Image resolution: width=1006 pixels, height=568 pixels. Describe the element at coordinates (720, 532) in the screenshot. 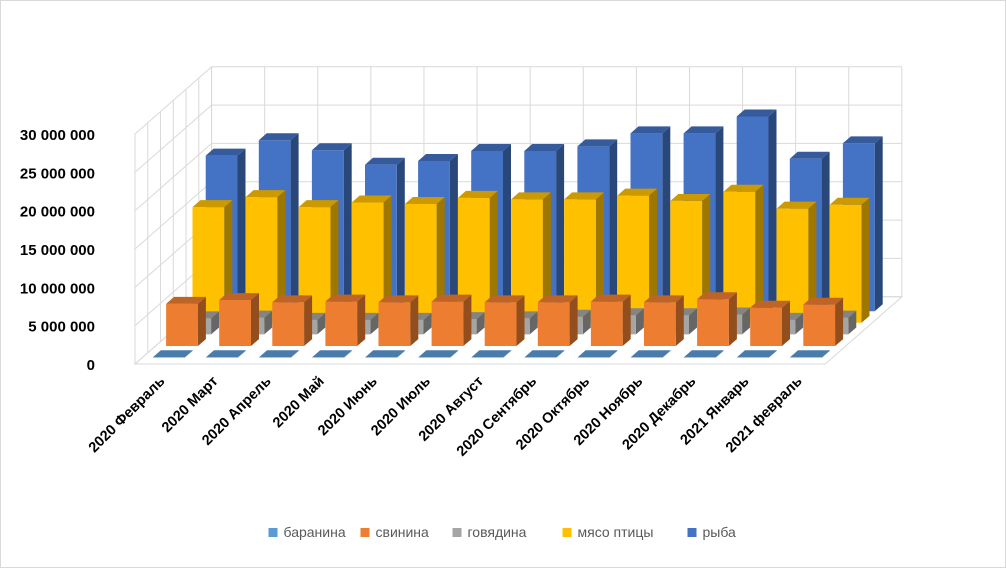

I see `legend-label: рыба` at that location.